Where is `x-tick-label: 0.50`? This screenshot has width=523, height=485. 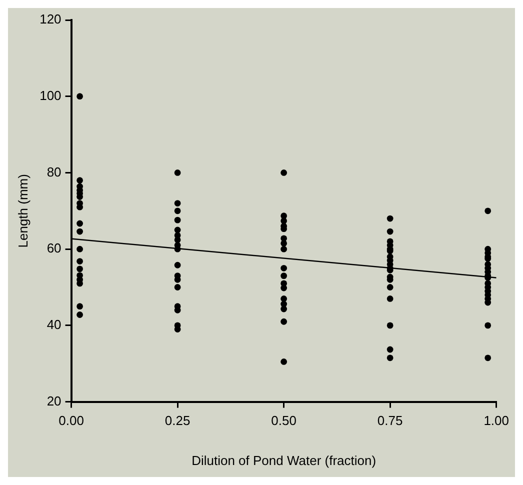 x-tick-label: 0.50 is located at coordinates (283, 420).